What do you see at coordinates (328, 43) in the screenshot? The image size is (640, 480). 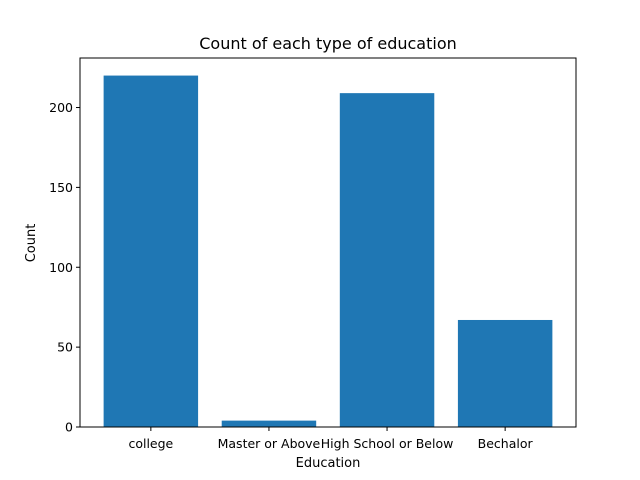 I see `chart-title: Count of each type of education` at bounding box center [328, 43].